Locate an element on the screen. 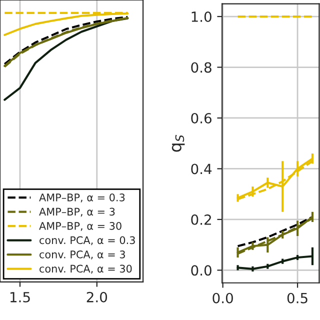  y-tick-label: 0.8 is located at coordinates (201, 67).